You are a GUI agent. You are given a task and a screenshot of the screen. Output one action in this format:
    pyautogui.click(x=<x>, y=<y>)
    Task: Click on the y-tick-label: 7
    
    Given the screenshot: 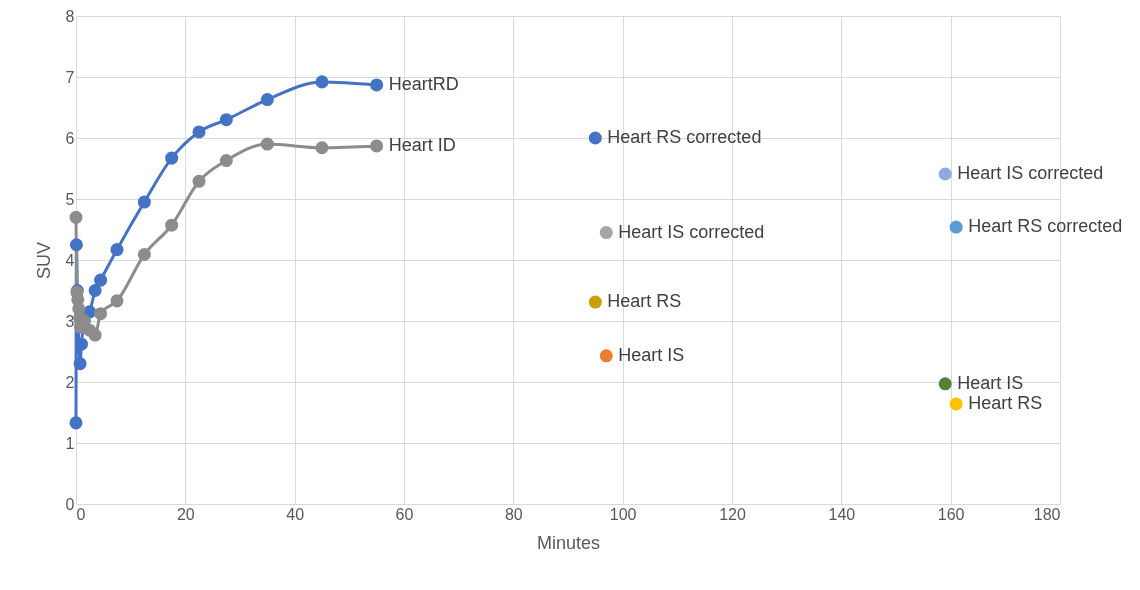 What is the action you would take?
    pyautogui.click(x=70, y=77)
    